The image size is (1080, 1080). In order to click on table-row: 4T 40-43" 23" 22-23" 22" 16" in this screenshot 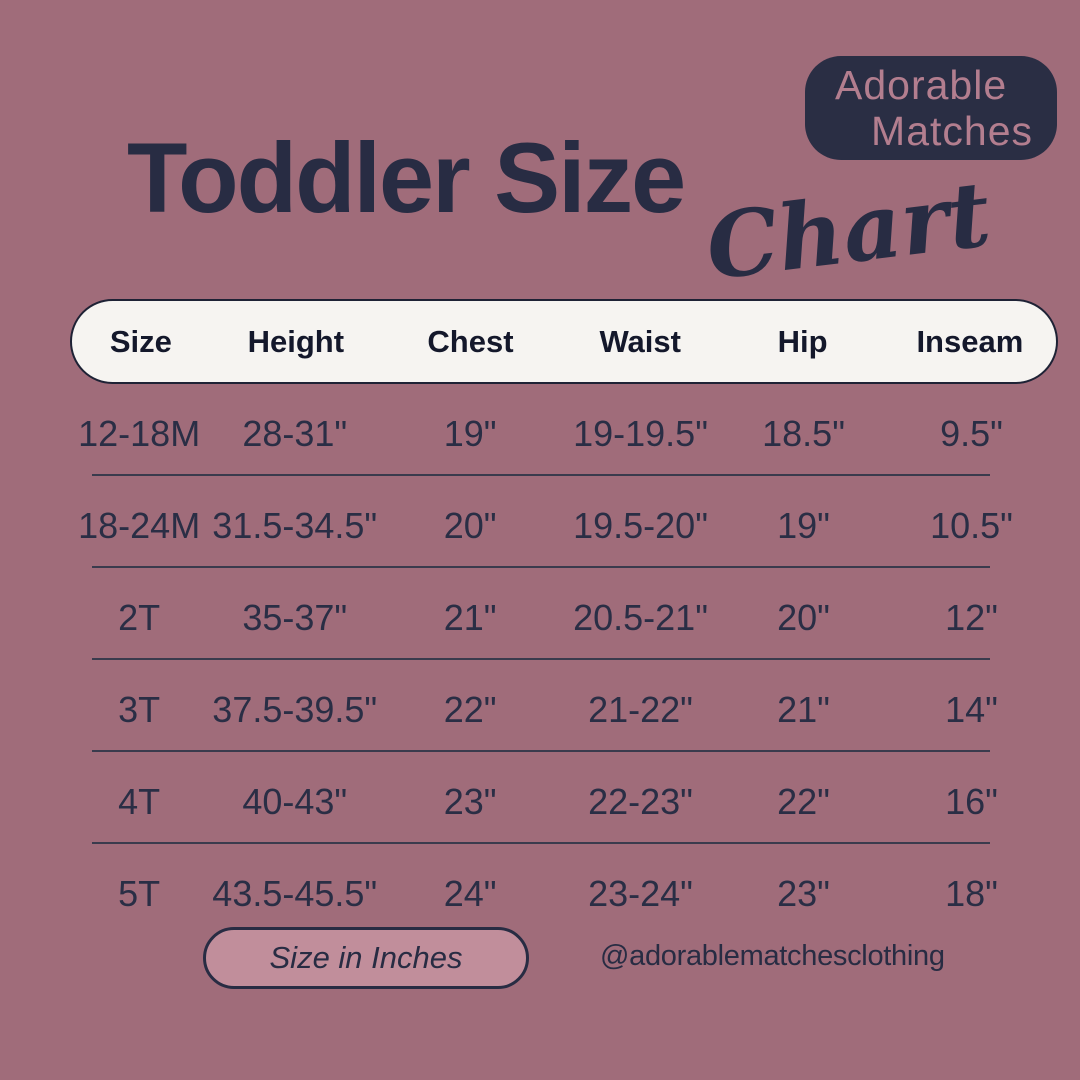, I will do `click(564, 797)`.